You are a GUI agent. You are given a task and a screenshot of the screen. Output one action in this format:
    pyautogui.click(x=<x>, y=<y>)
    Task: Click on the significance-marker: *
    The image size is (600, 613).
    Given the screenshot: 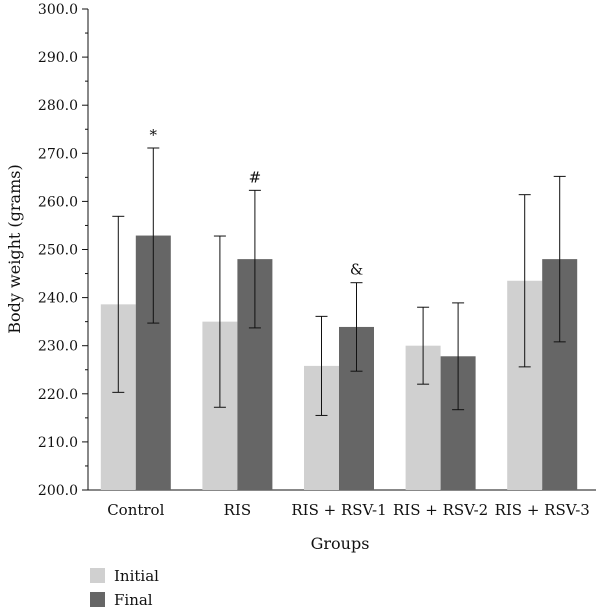 What is the action you would take?
    pyautogui.click(x=154, y=135)
    